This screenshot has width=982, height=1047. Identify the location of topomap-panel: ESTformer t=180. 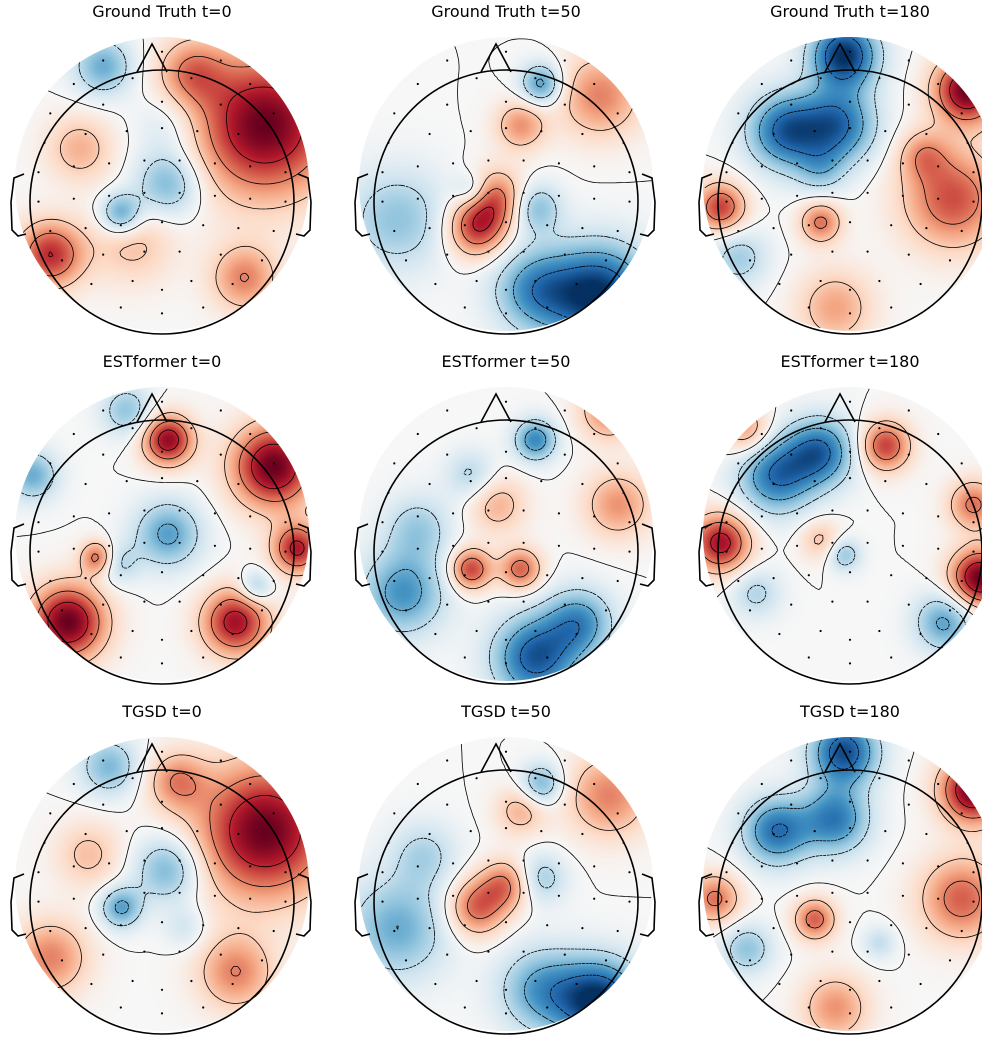
(836, 524).